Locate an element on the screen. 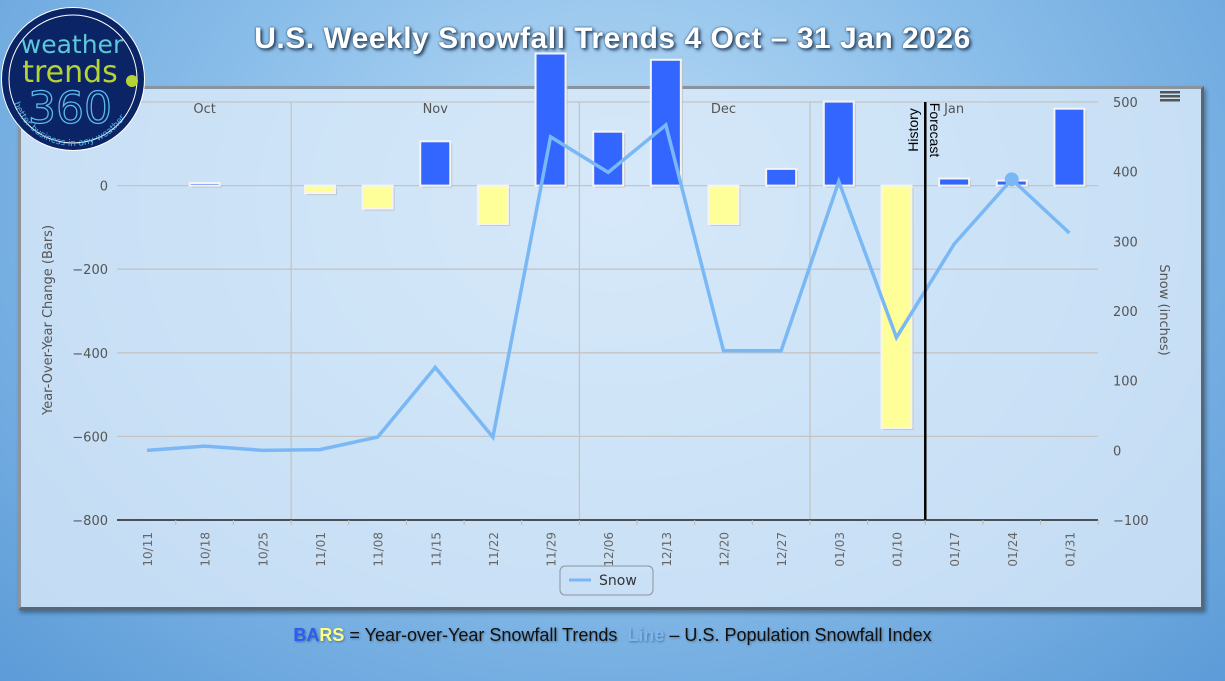 This screenshot has height=681, width=1225. x-tick-label: 10/25 is located at coordinates (263, 549).